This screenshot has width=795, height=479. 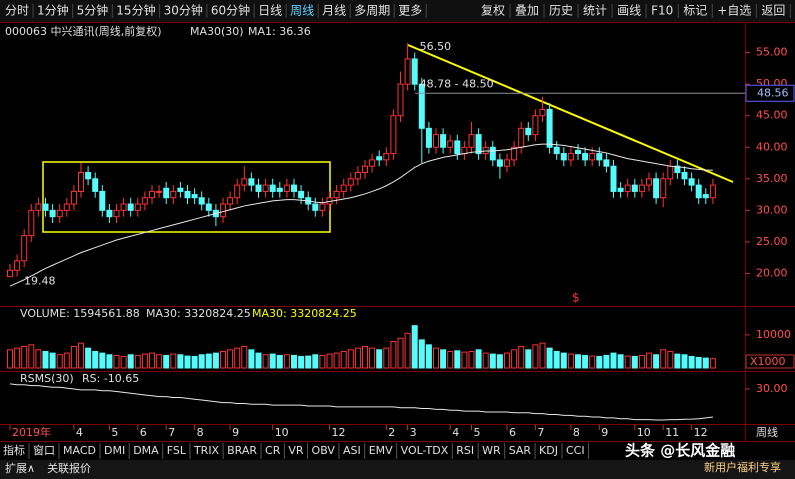 What do you see at coordinates (410, 11) in the screenshot?
I see `toolbar-item: 更多` at bounding box center [410, 11].